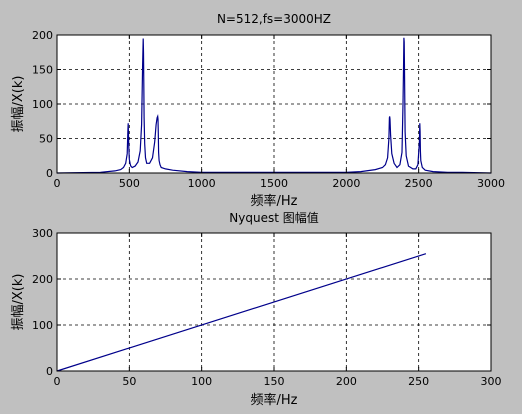  I want to click on x-tick-label: 50, so click(129, 381).